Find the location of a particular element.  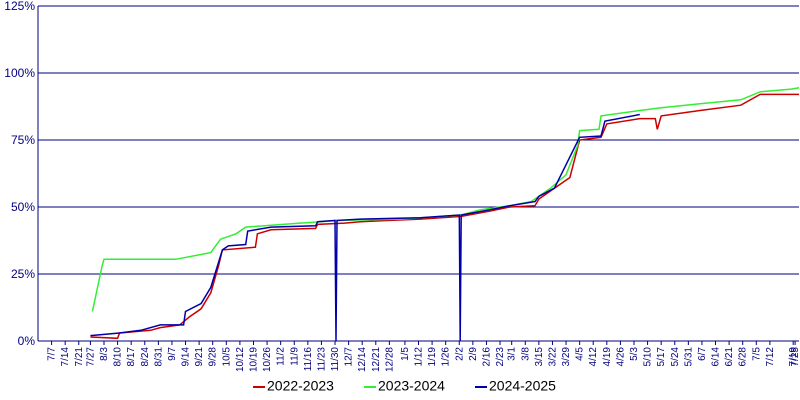

x-tick-label: 7/27 is located at coordinates (90, 357).